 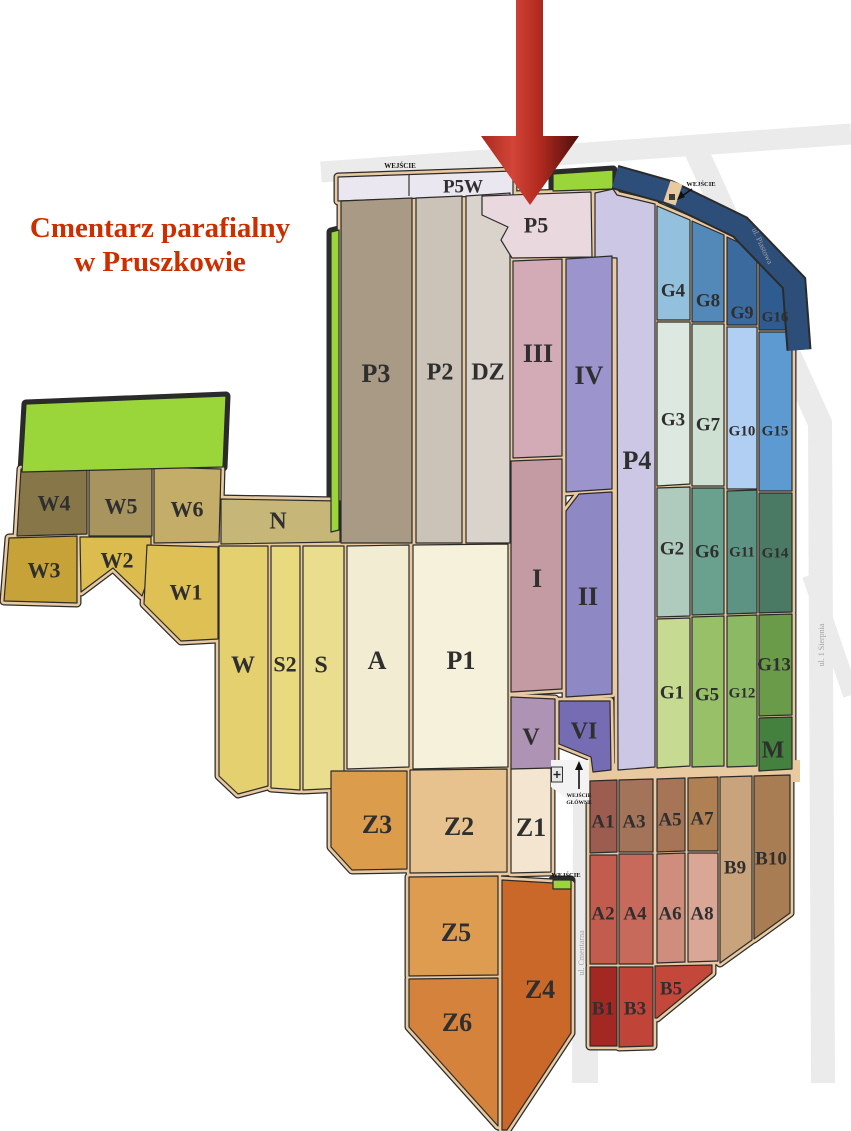 What do you see at coordinates (531, 827) in the screenshot?
I see `section-label-z1: Z1` at bounding box center [531, 827].